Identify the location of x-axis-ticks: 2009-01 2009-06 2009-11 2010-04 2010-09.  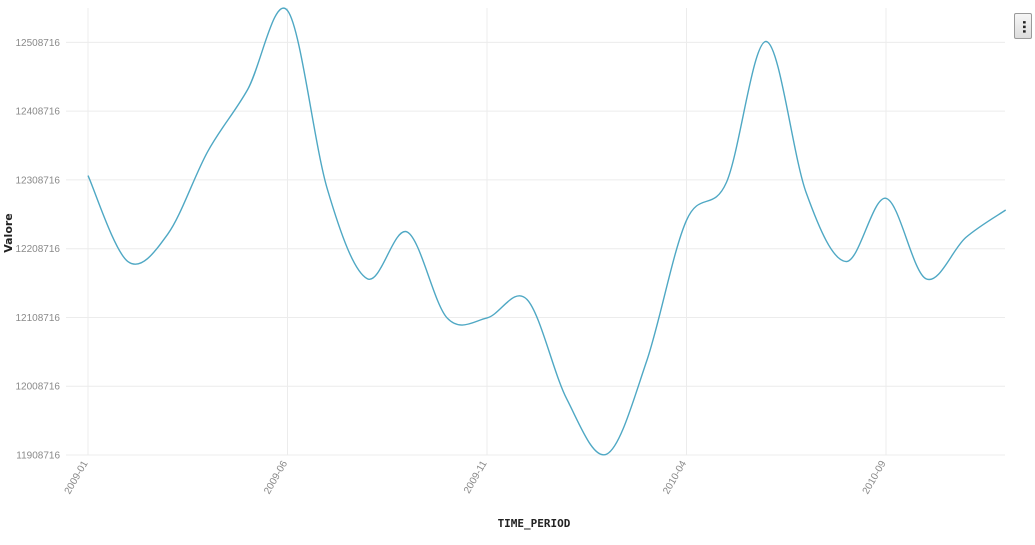
(476, 478).